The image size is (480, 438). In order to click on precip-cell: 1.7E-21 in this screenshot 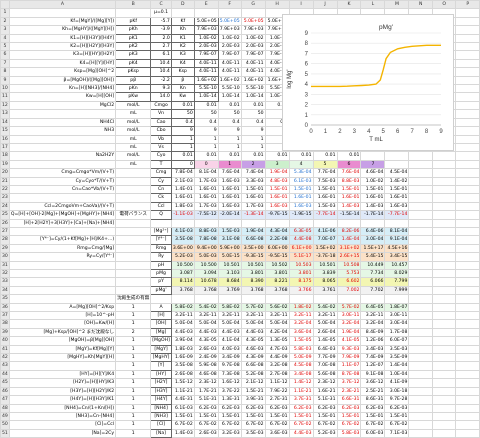, I will do `click(206, 391)`.